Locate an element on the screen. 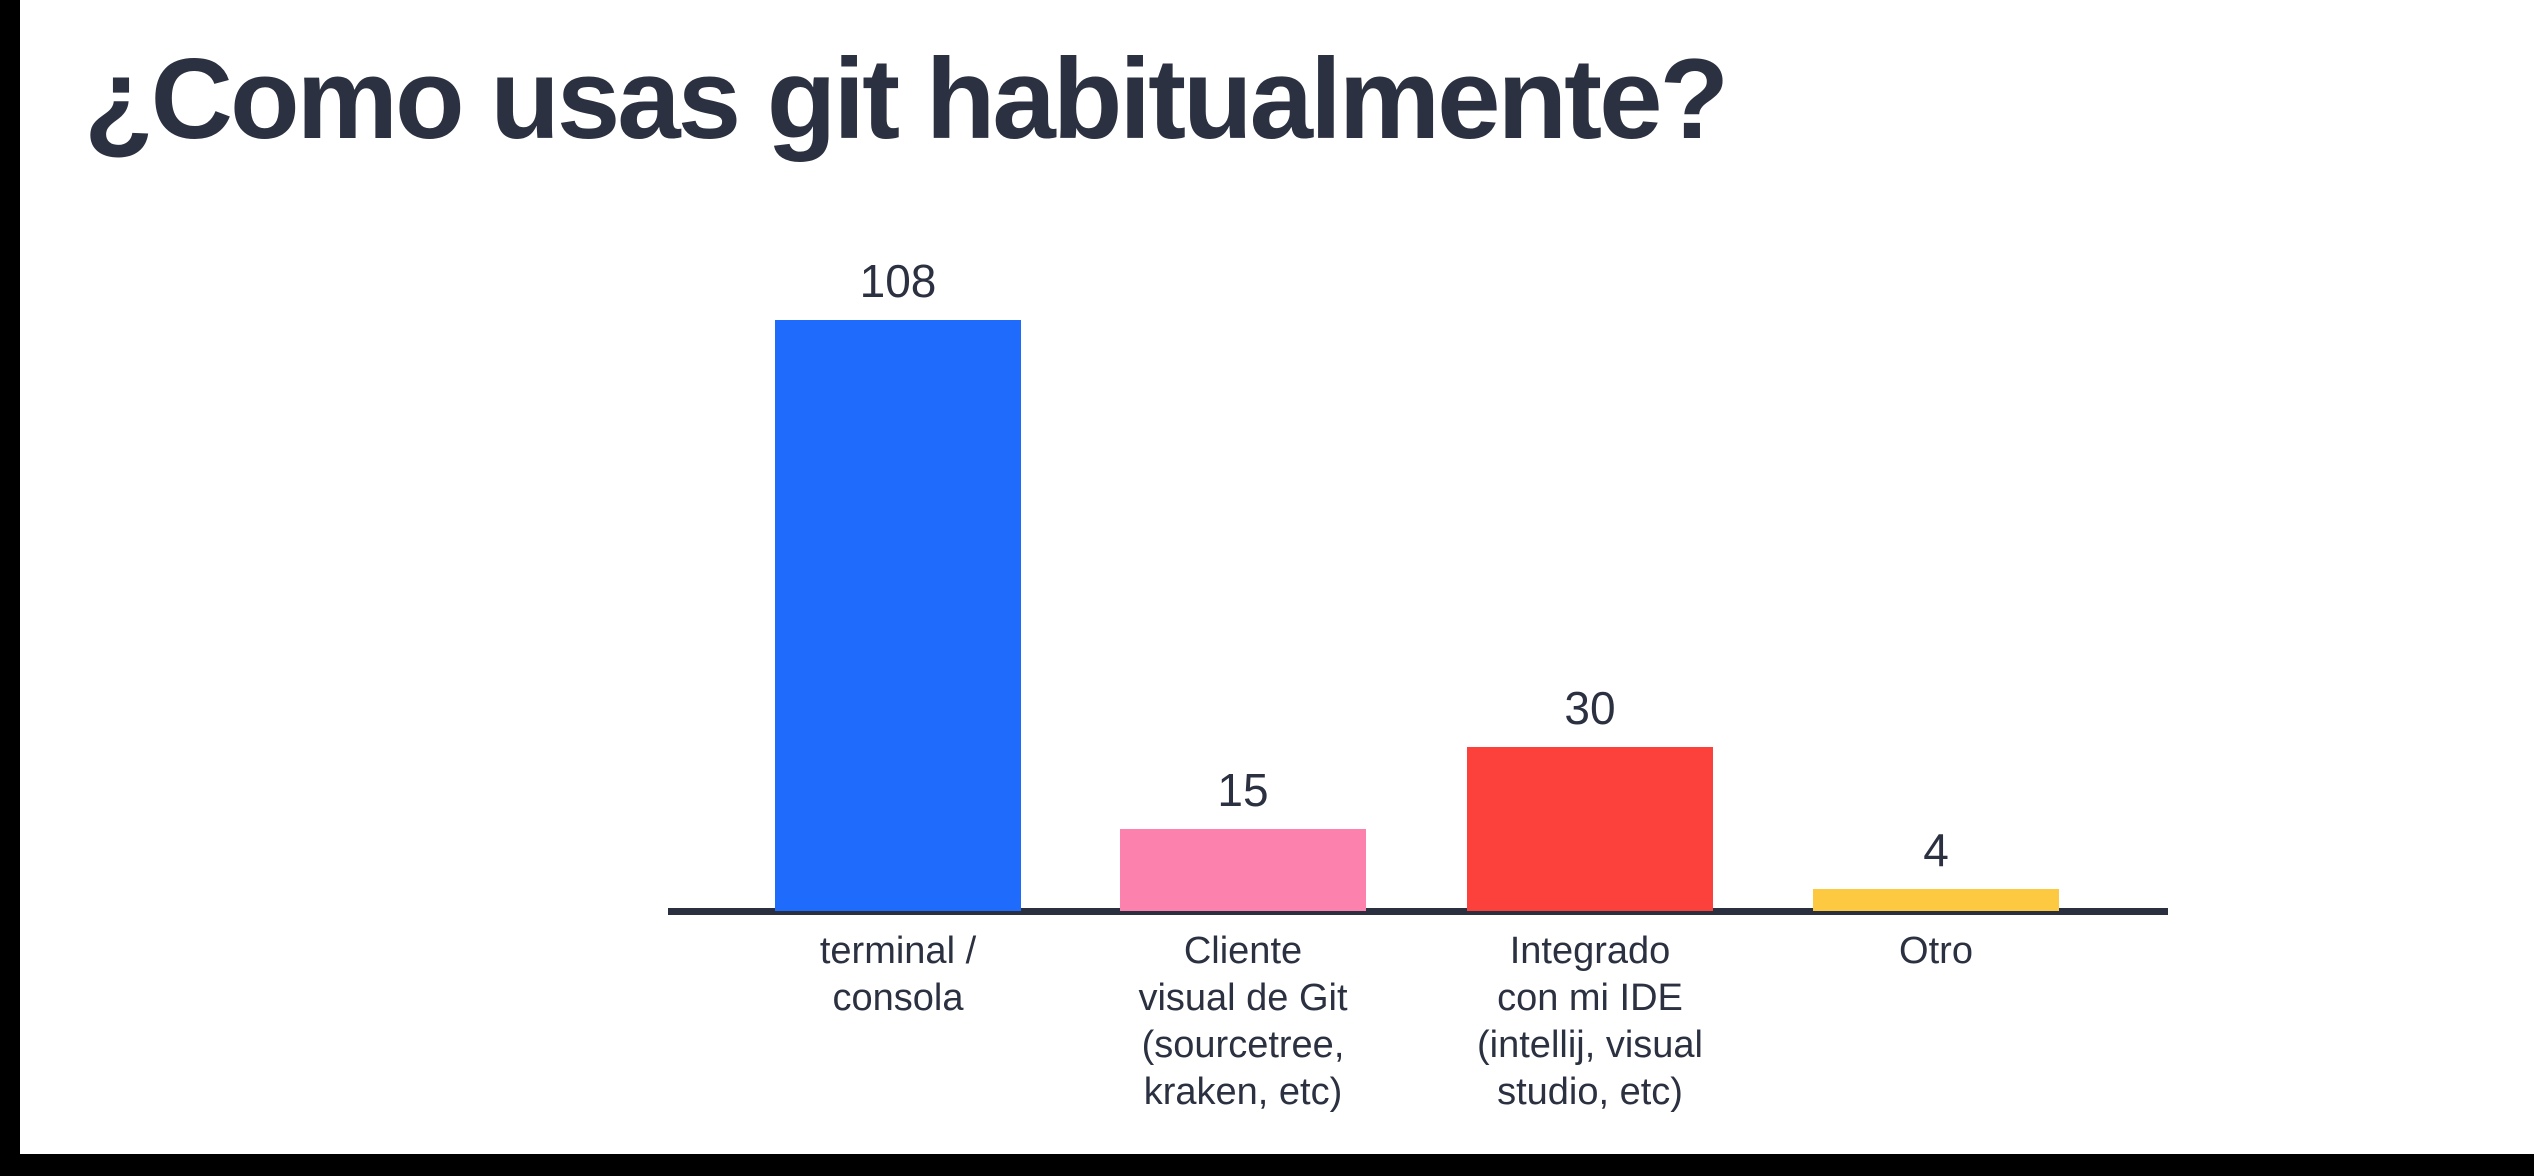  bar-value-label: 4 is located at coordinates (1936, 850).